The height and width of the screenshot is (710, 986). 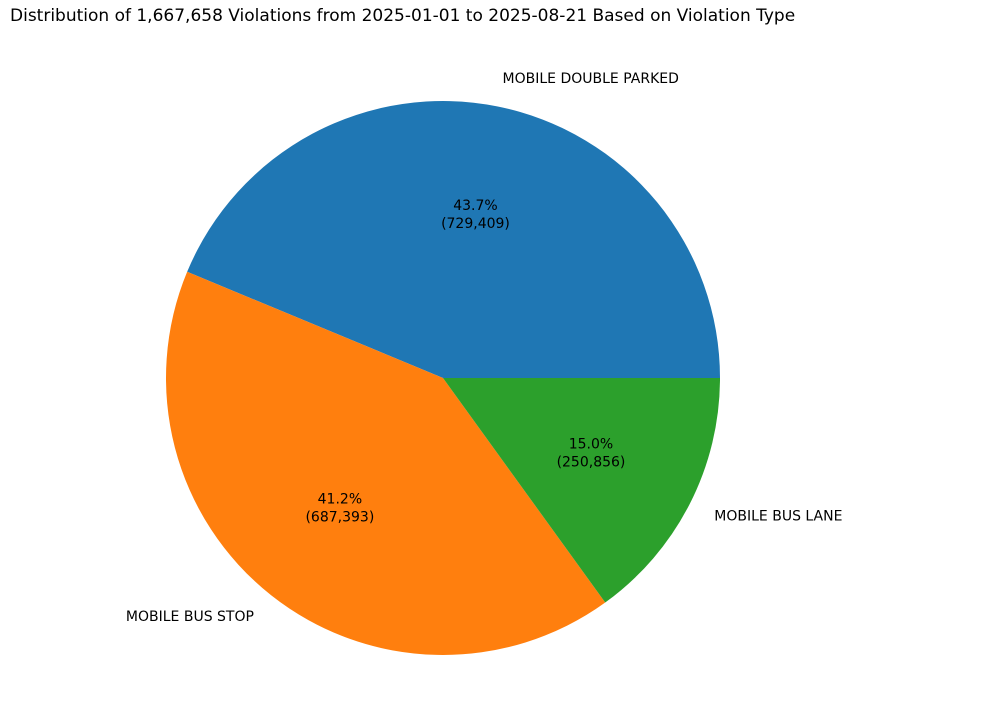 I want to click on percent-label-mobile-double-parked: 43.7%, so click(x=475, y=206).